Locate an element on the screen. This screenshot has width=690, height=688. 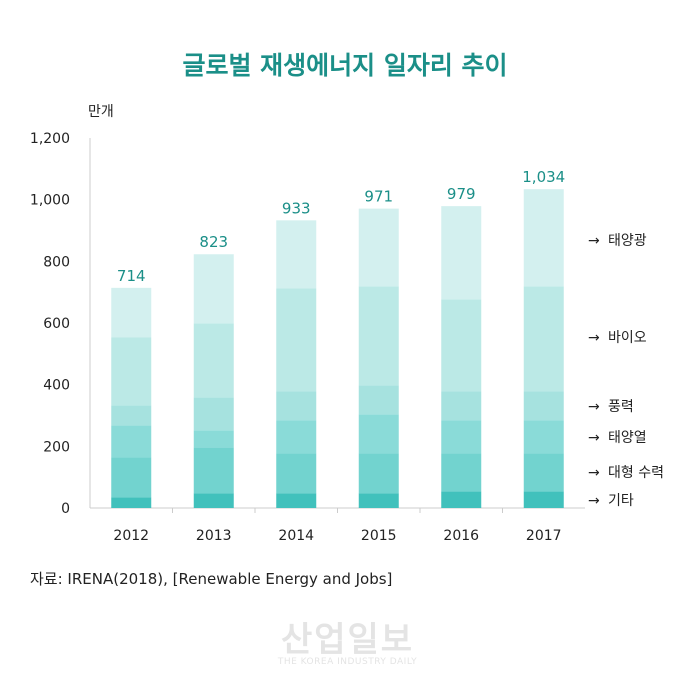
legend-label: 태양광 is located at coordinates (627, 241).